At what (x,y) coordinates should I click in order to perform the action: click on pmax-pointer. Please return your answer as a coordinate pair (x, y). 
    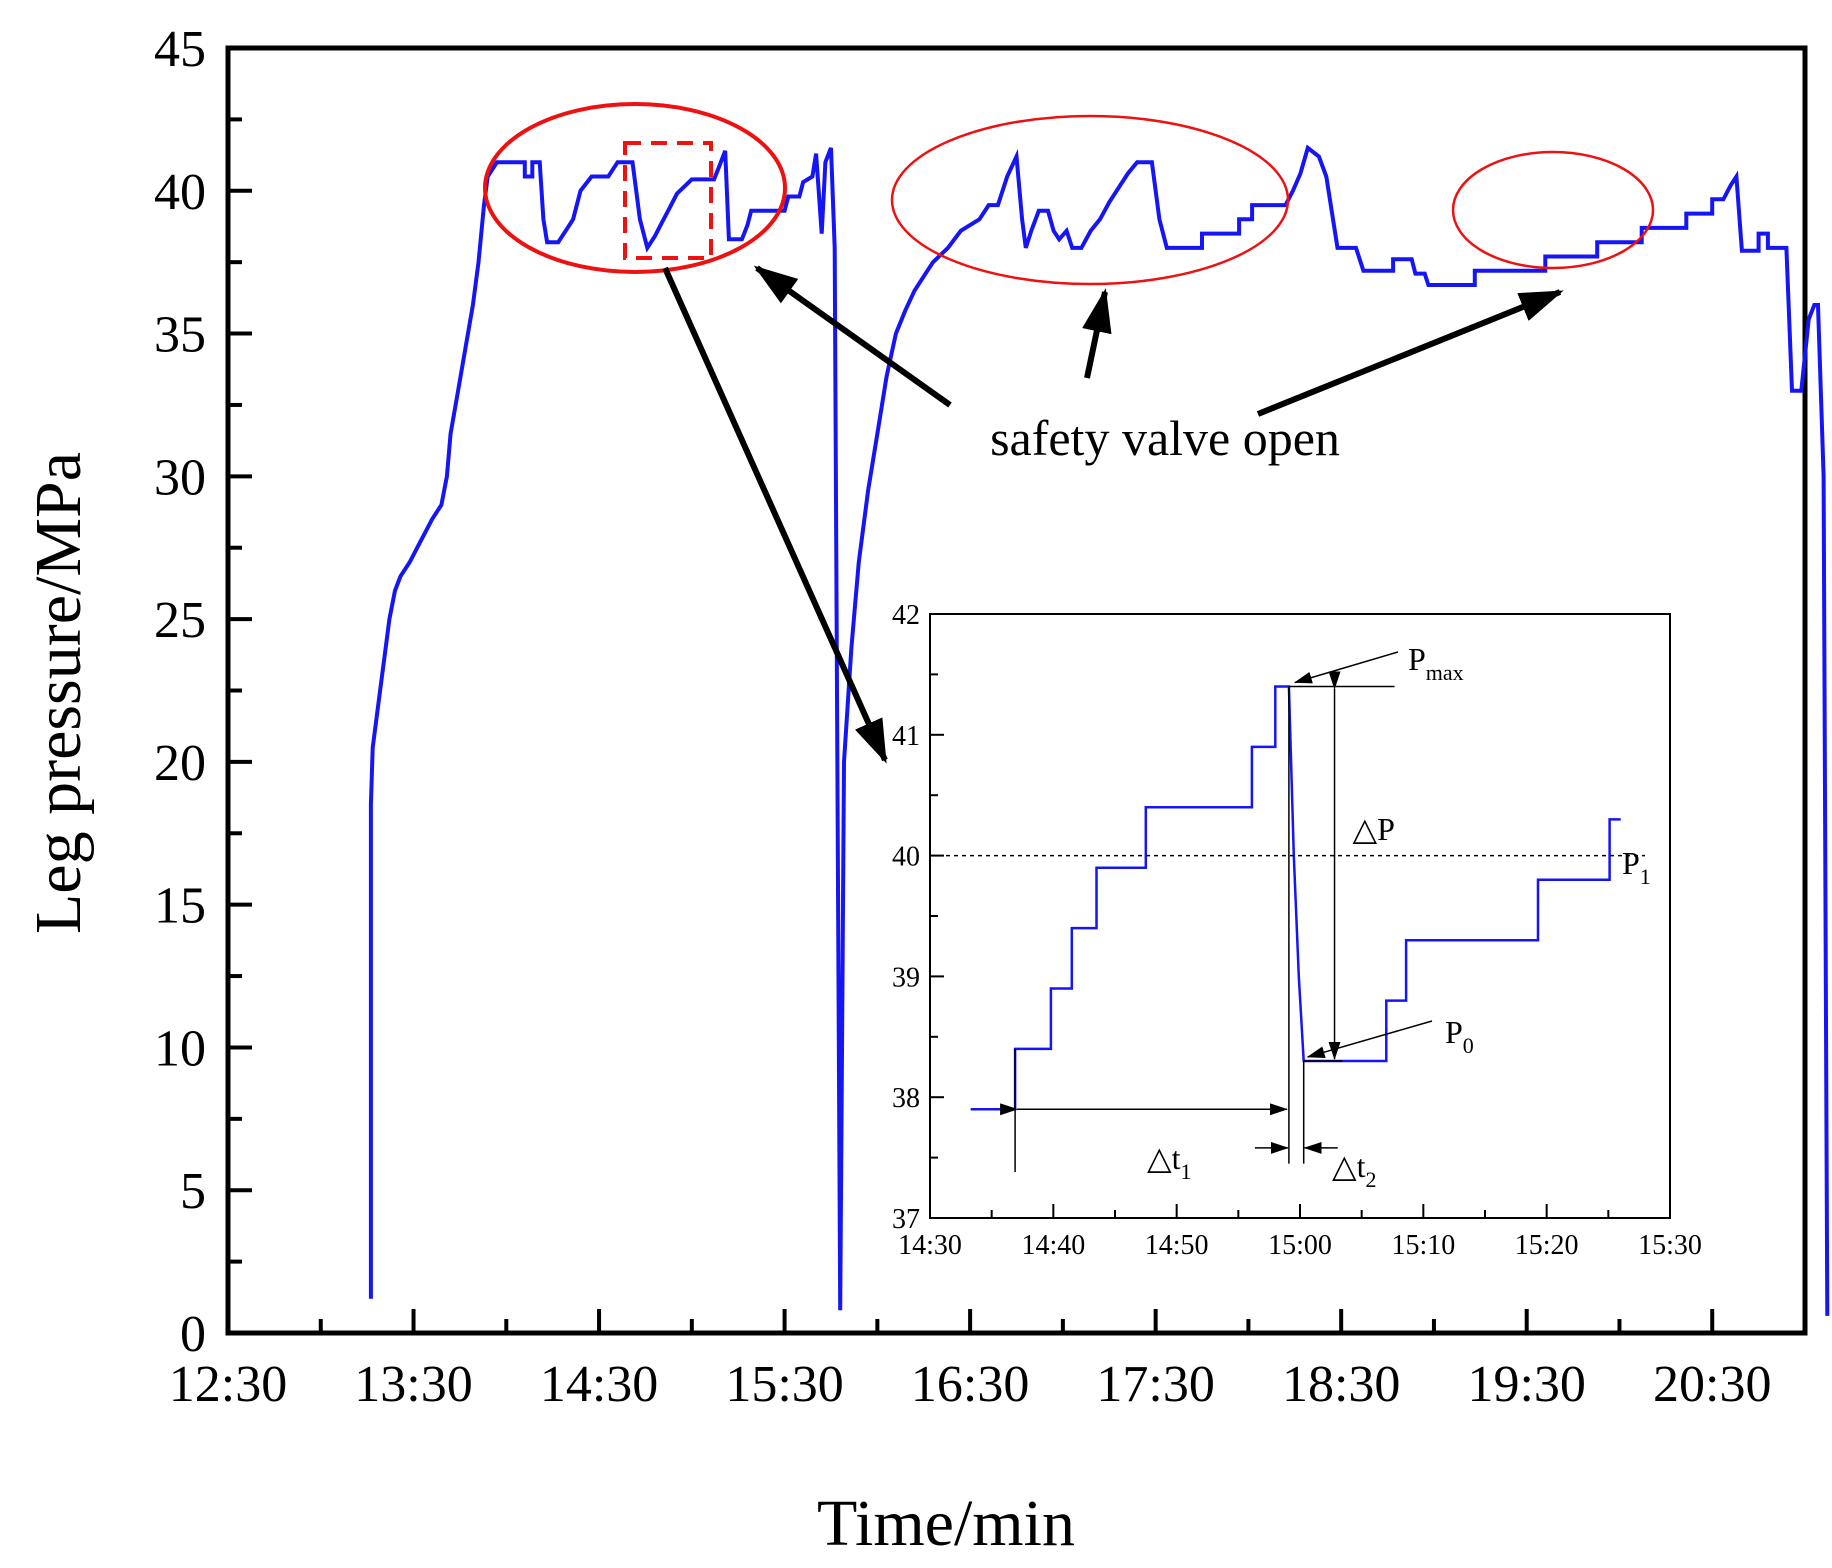
    Looking at the image, I should click on (1346, 667).